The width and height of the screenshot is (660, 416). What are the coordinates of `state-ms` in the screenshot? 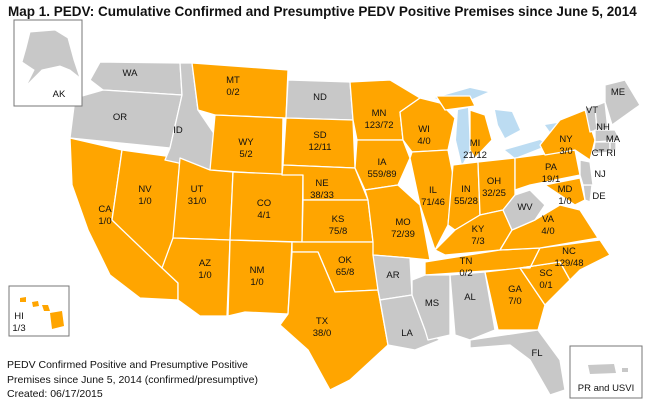 It's located at (431, 307).